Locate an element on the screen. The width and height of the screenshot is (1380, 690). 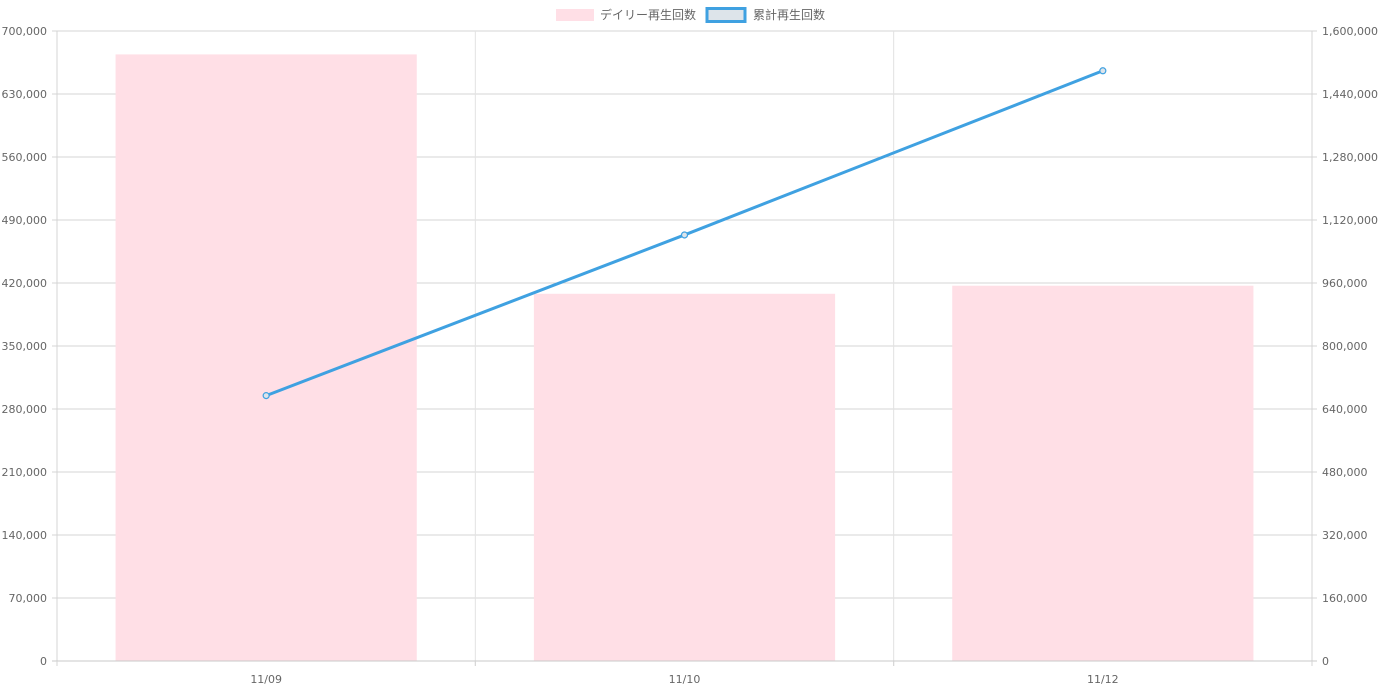
y-right-tick-label: 160,000 is located at coordinates (1345, 598).